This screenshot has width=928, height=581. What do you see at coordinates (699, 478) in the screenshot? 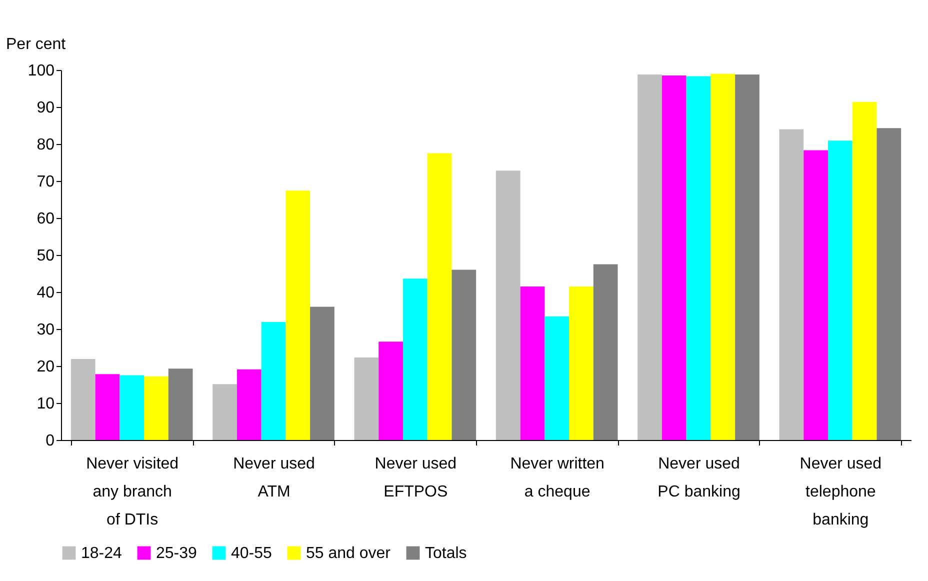
I see `x-tick-label: Never used PC banking` at bounding box center [699, 478].